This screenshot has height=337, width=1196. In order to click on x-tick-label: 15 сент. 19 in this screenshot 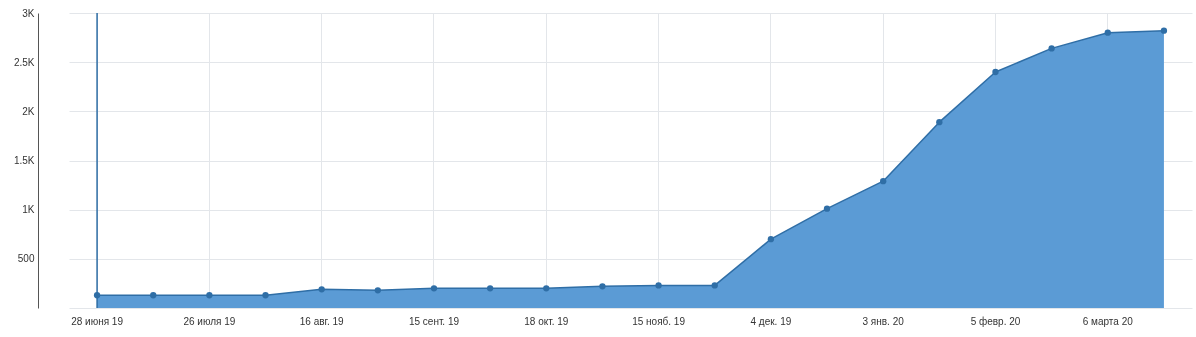, I will do `click(434, 321)`.